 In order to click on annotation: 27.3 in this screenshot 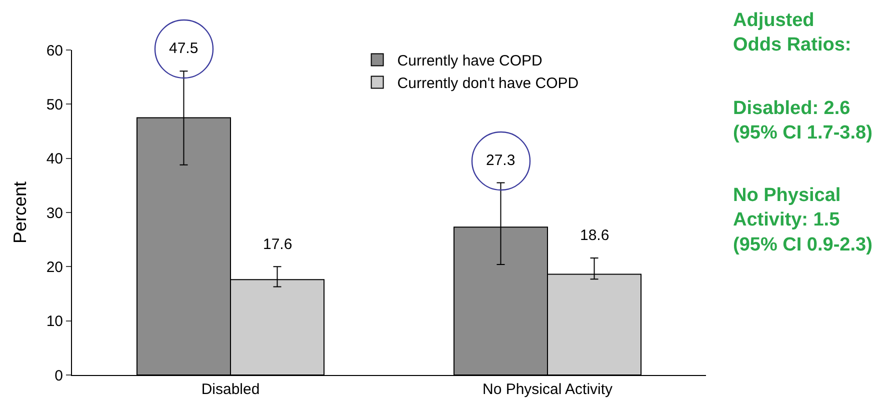, I will do `click(501, 160)`.